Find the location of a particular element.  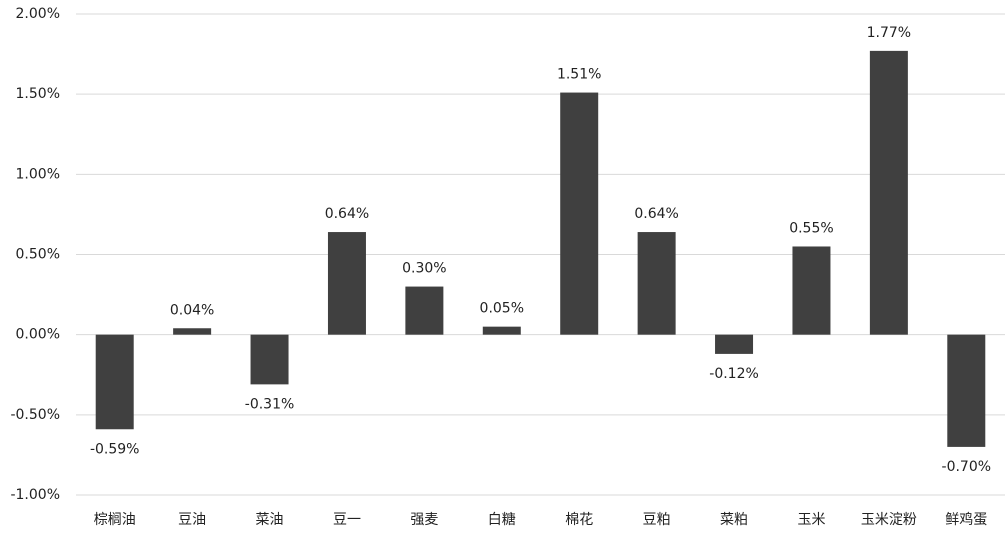

x-tick-label: 豆粕 is located at coordinates (657, 520).